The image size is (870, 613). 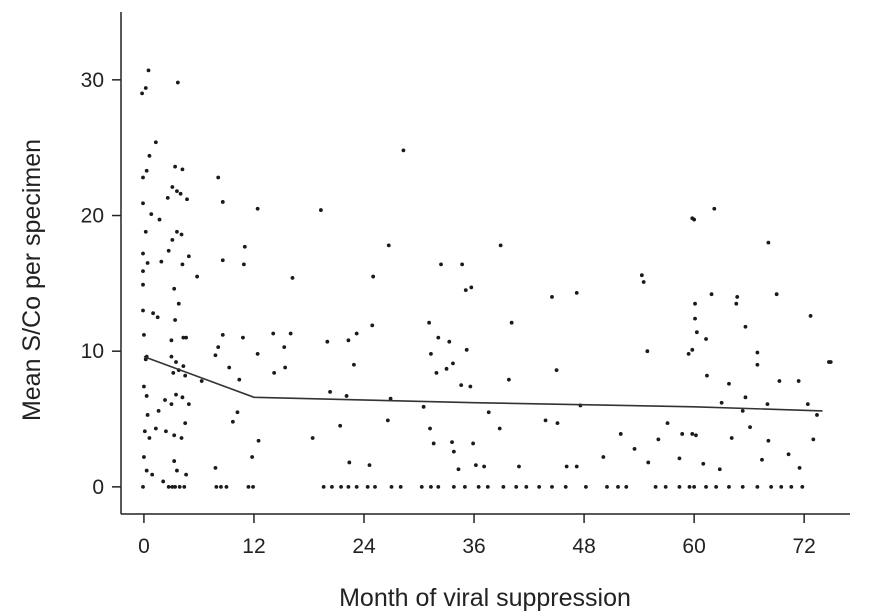 What do you see at coordinates (144, 546) in the screenshot?
I see `x-tick-label: 0` at bounding box center [144, 546].